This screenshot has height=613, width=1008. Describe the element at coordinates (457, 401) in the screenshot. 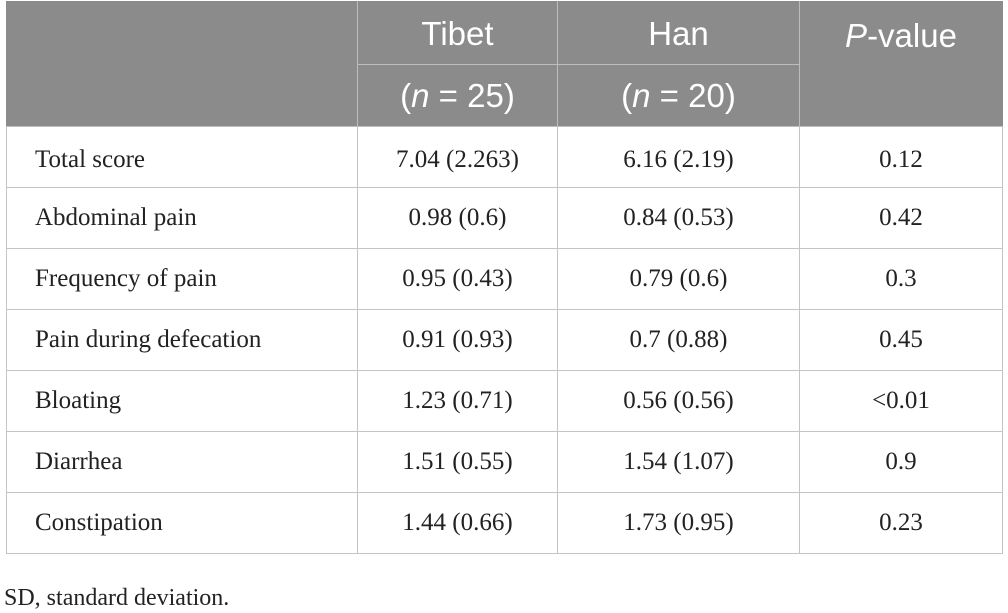

I see `tibet-value: 1.23 (0.71)` at that location.